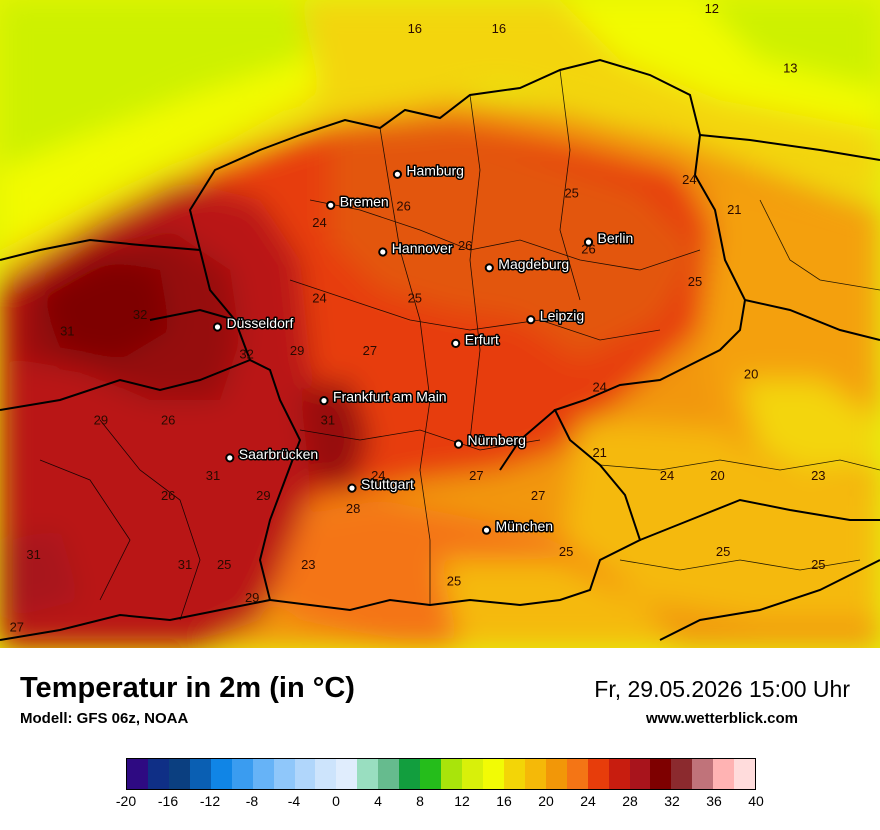  Describe the element at coordinates (476, 339) in the screenshot. I see `city-marker: Erfurt` at that location.